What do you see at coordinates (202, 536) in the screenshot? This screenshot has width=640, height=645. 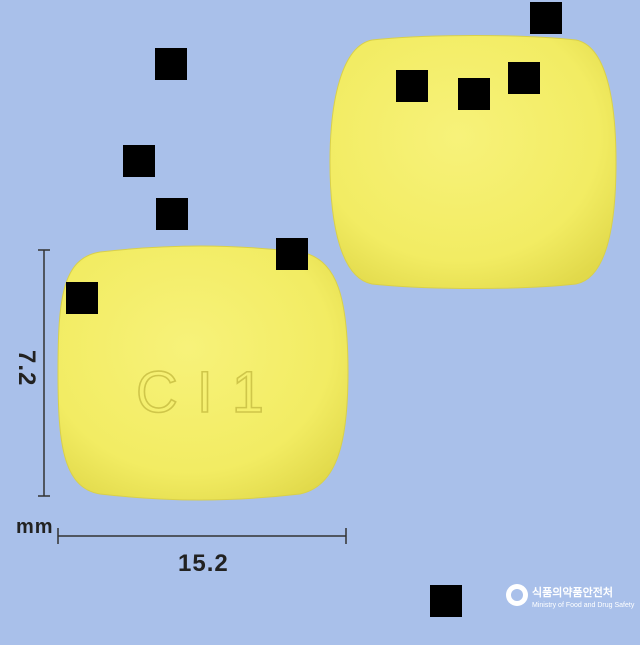 I see `width-dimension-line` at bounding box center [202, 536].